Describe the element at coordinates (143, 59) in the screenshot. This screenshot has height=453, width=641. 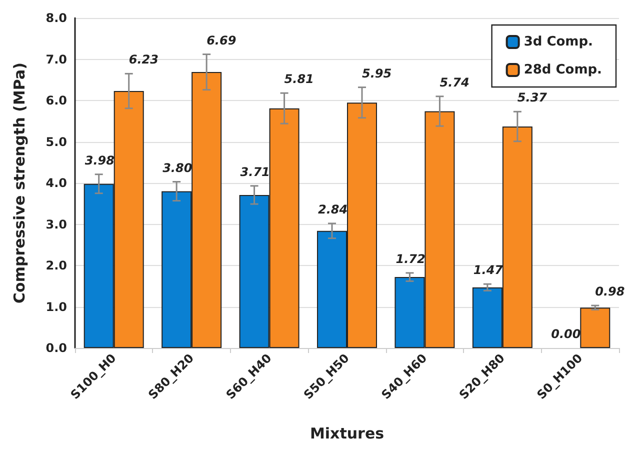
I see `data-label: 6.23` at that location.